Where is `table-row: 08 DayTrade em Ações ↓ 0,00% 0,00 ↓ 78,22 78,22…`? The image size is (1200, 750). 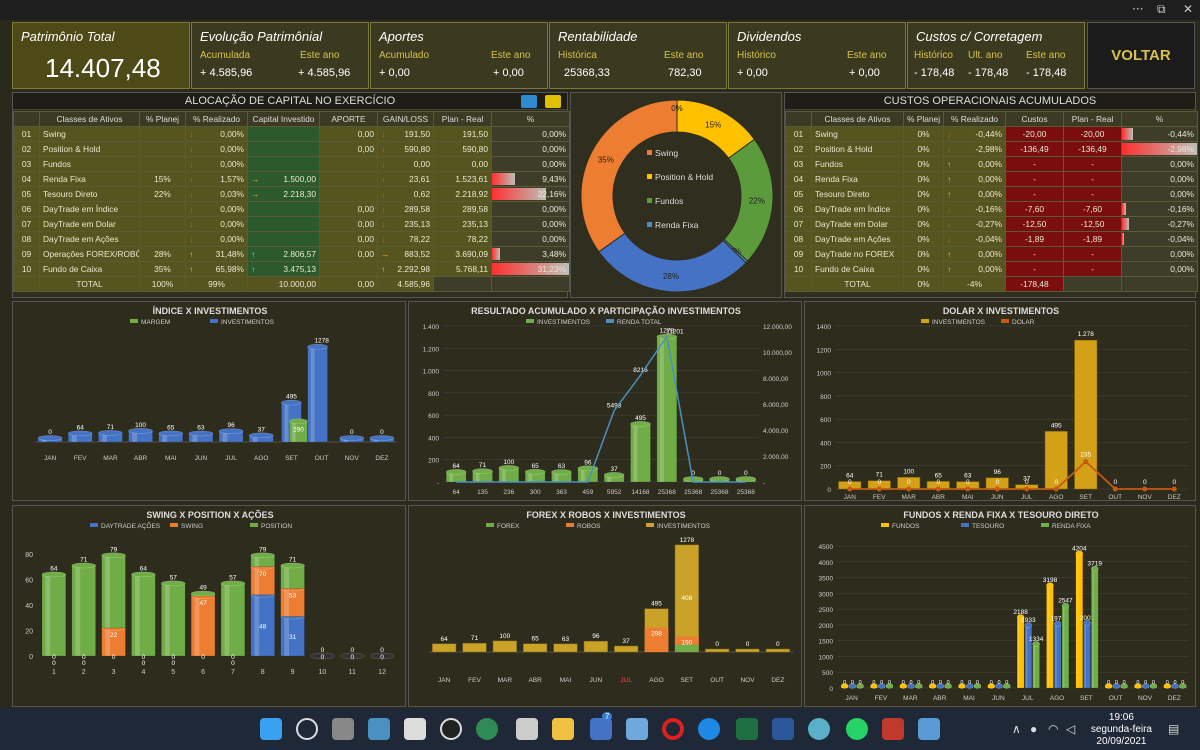
table-row: 08 DayTrade em Ações ↓ 0,00% 0,00 ↓ 78,22 78,22… is located at coordinates (291, 239).